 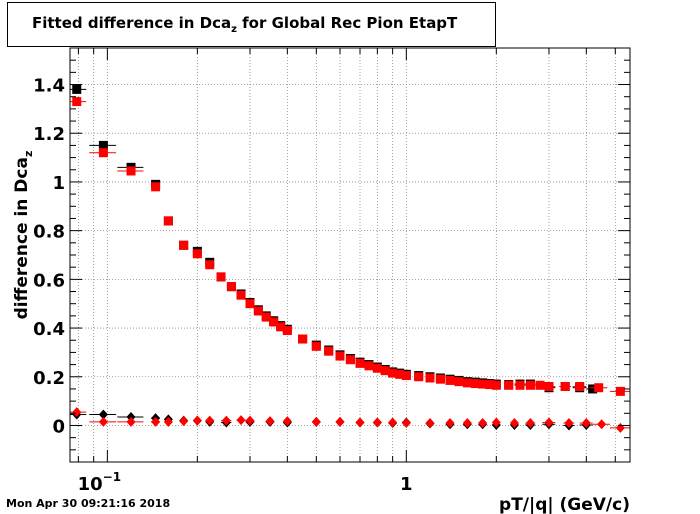 I want to click on y-axis-label-subscript: z, so click(x=28, y=154).